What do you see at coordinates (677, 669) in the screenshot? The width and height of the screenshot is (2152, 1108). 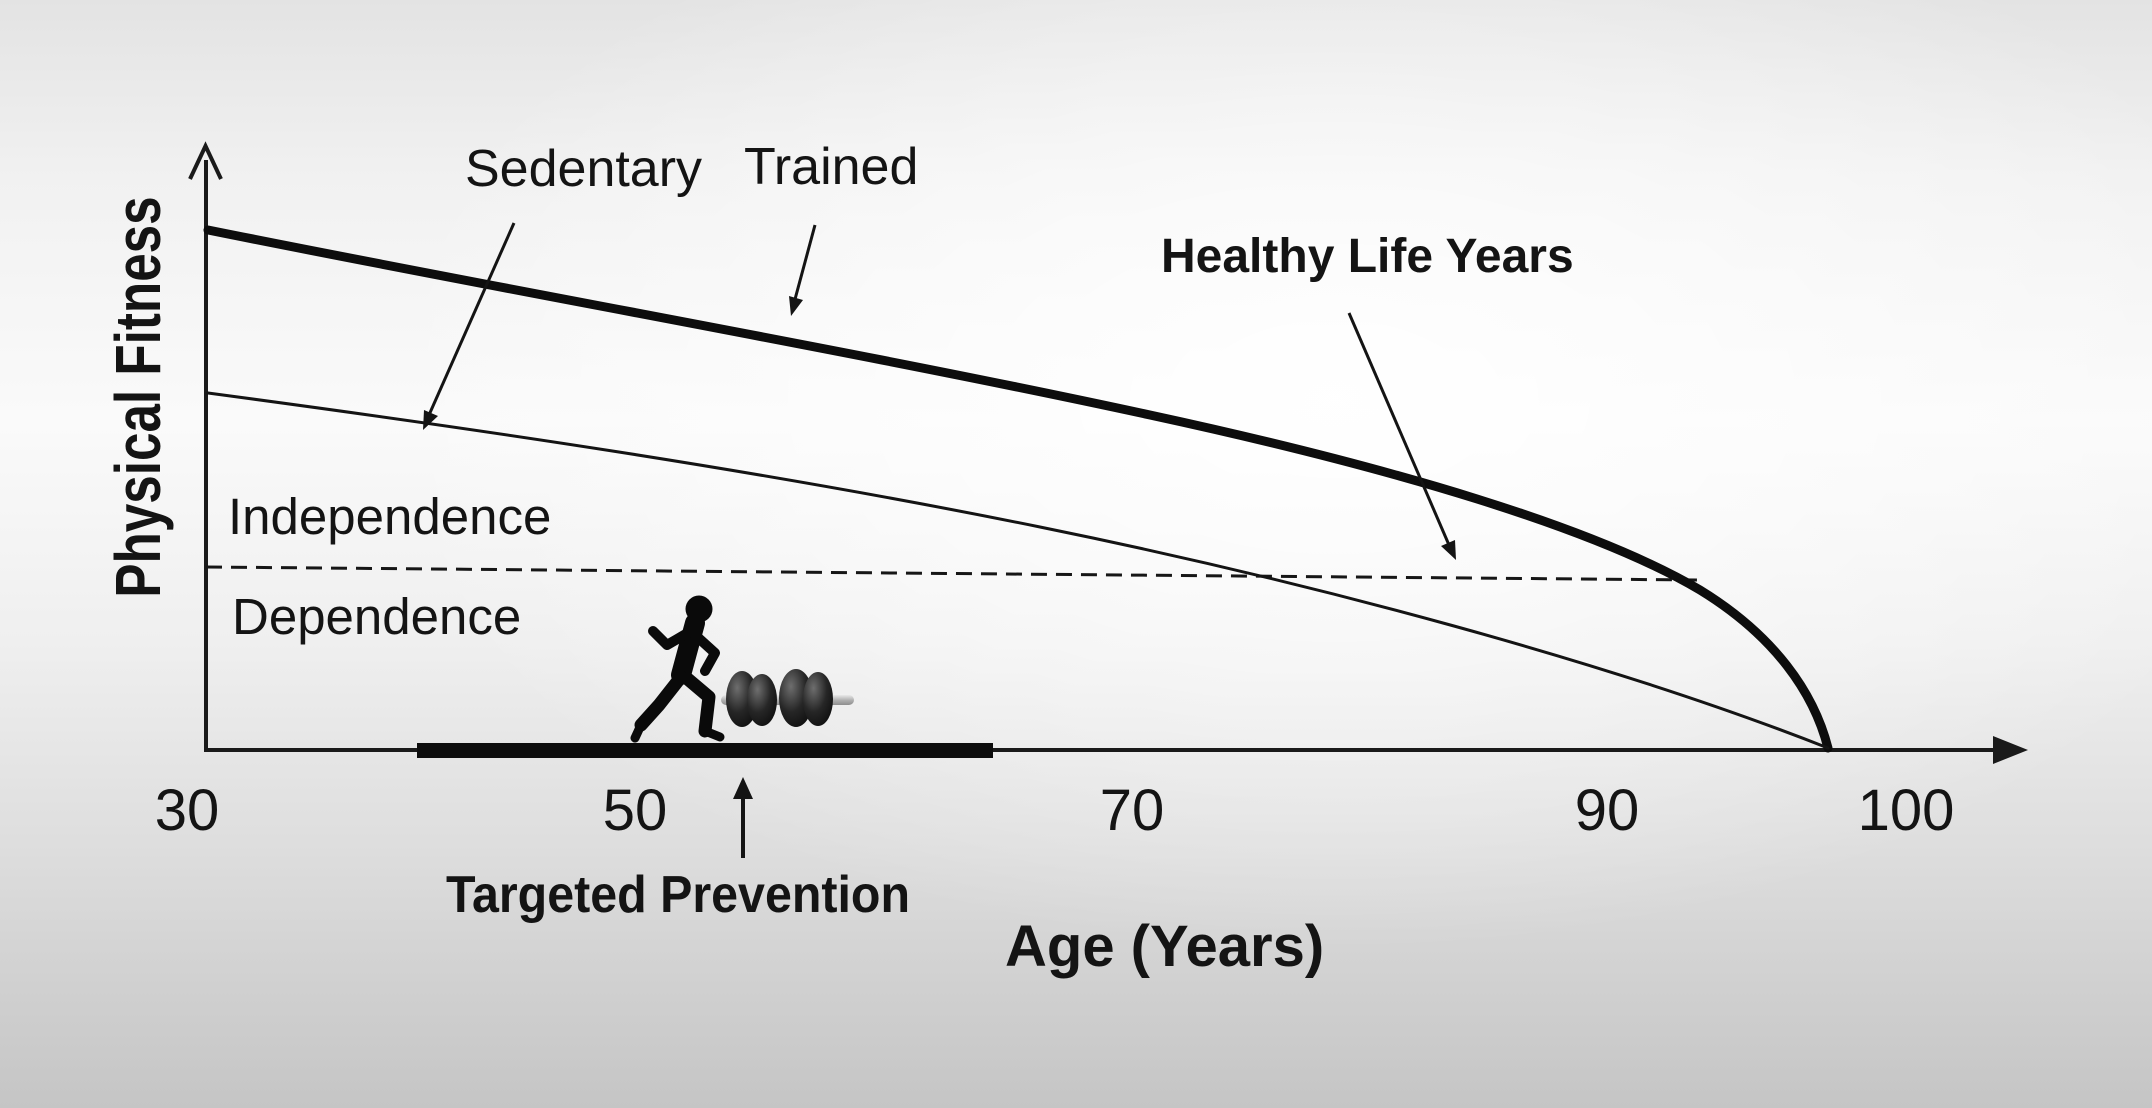 I see `runner-icon` at bounding box center [677, 669].